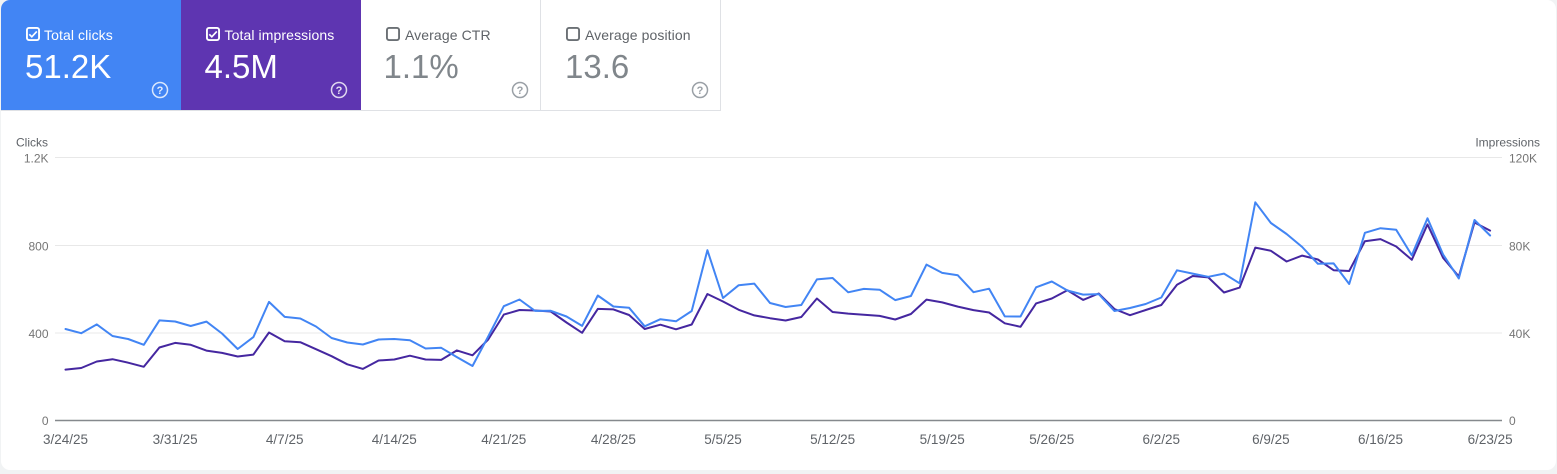  I want to click on svg-text: 80K, so click(1519, 247).